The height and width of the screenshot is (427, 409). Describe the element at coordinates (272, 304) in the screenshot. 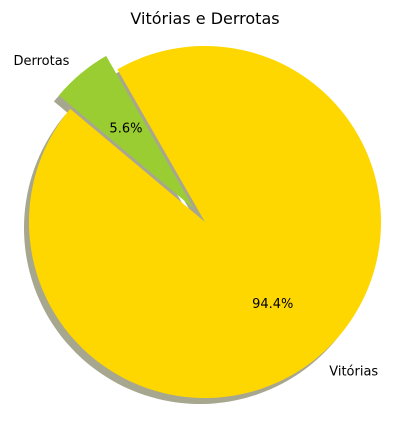

I see `pct-label-vitorias: 94.4%` at that location.